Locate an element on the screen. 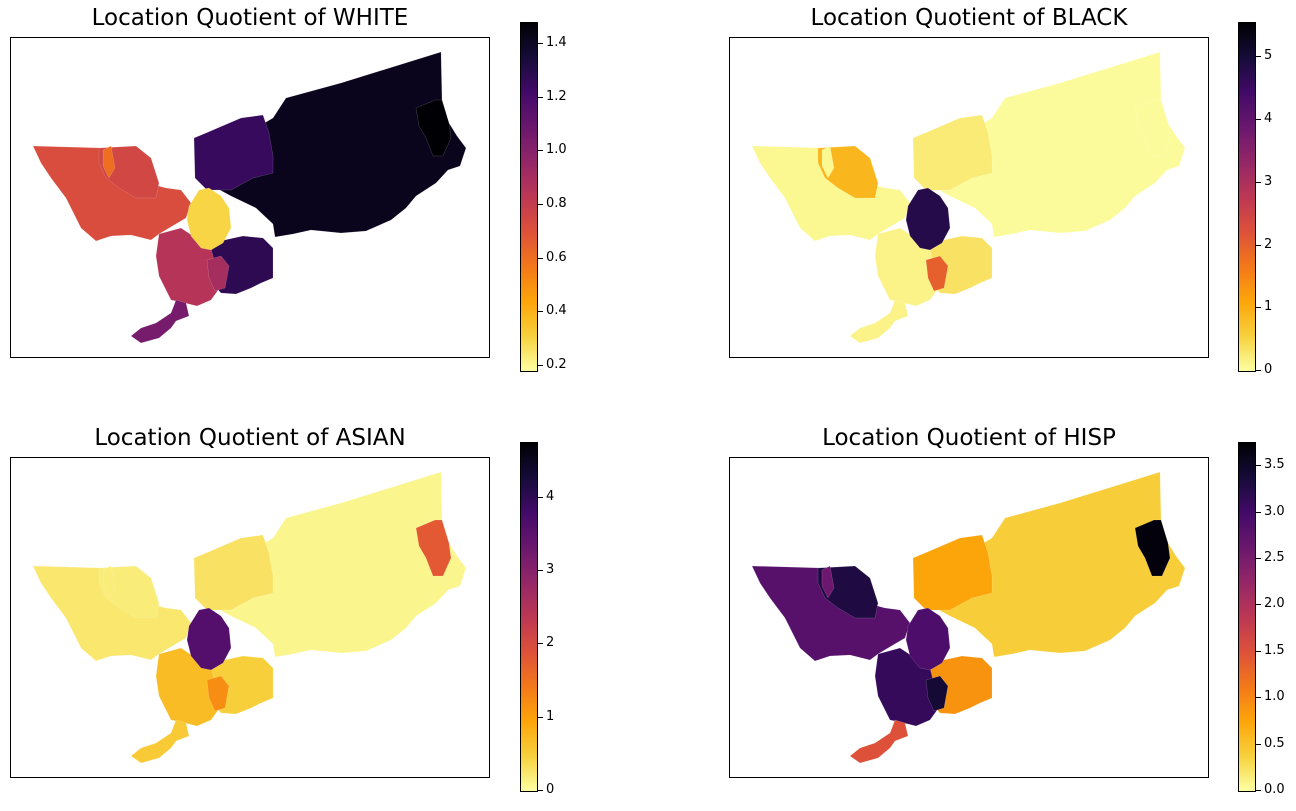 Image resolution: width=1296 pixels, height=811 pixels. map-title: Location Quotient of BLACK is located at coordinates (969, 18).